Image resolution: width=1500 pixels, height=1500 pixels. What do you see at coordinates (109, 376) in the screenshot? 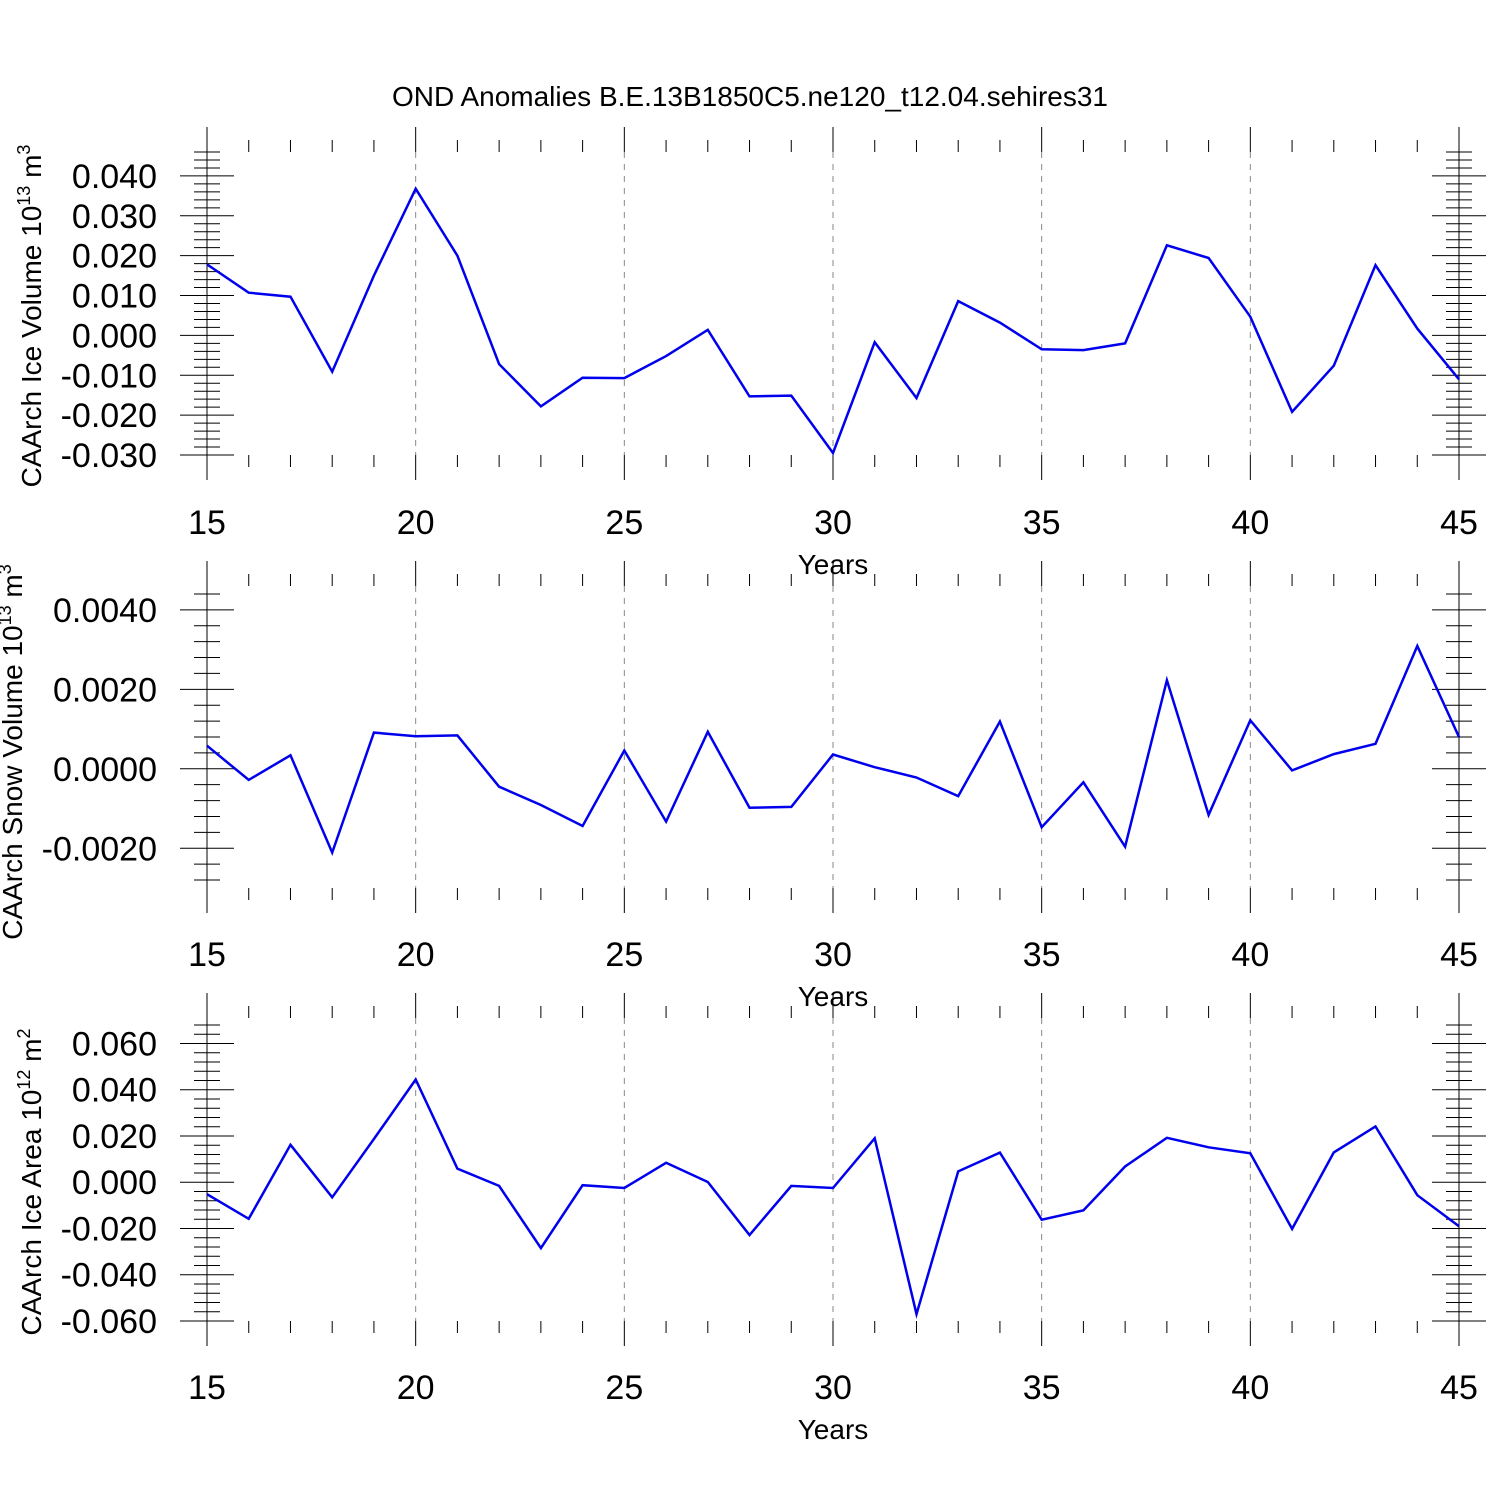
I see `y-tick-label: -0.010` at bounding box center [109, 376].